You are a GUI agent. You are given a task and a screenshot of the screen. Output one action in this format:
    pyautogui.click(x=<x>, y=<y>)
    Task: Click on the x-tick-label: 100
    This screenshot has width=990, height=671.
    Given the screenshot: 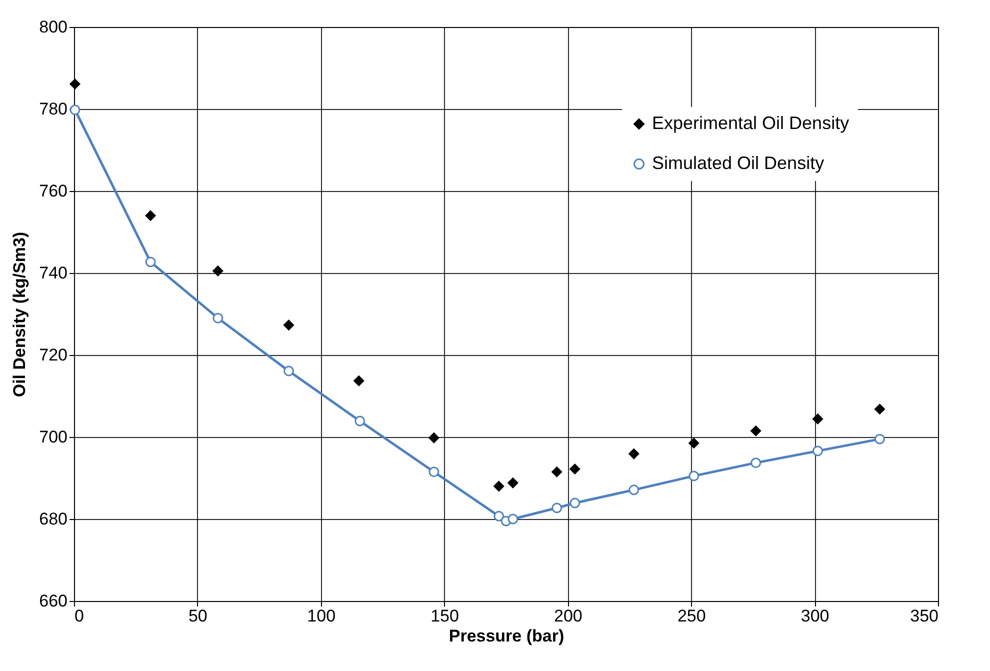 What is the action you would take?
    pyautogui.click(x=321, y=616)
    